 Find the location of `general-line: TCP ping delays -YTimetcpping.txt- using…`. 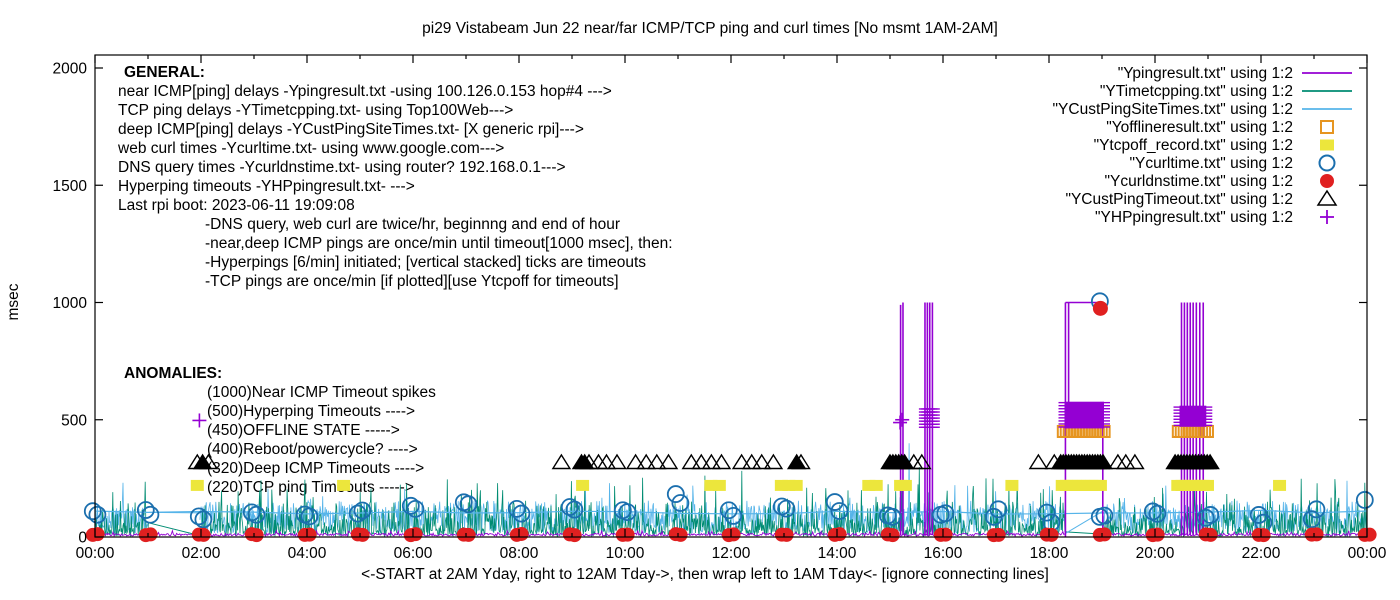

general-line: TCP ping delays -YTimetcpping.txt- using… is located at coordinates (315, 110).